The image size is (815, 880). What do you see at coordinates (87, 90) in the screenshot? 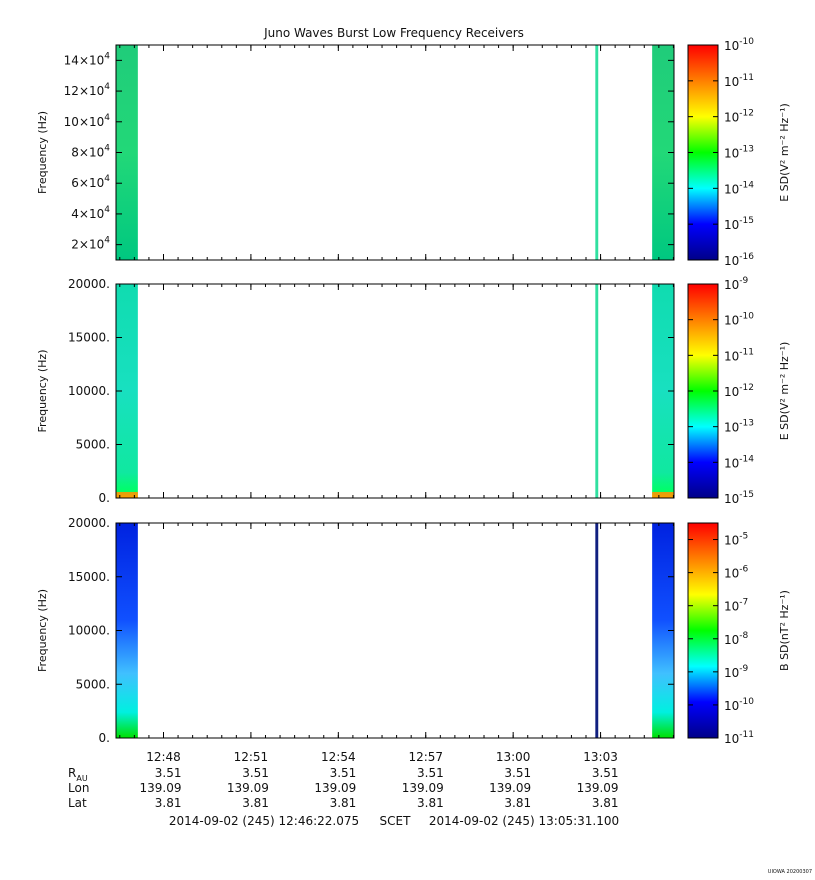
I see `y-tick-label: 12×104` at bounding box center [87, 90].